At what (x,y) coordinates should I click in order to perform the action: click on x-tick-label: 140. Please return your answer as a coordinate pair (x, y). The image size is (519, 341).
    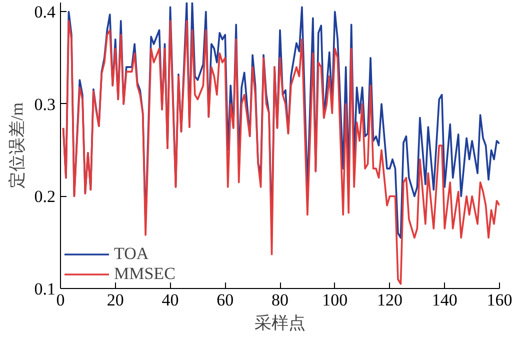
    Looking at the image, I should click on (445, 300).